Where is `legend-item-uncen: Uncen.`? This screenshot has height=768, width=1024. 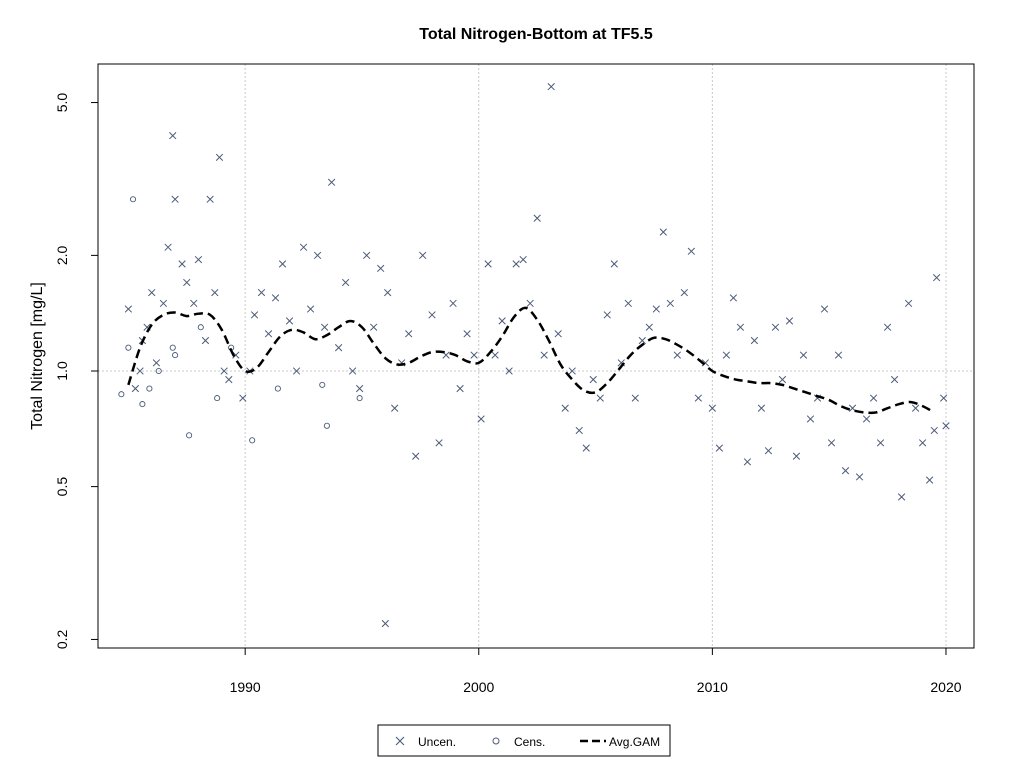
legend-item-uncen: Uncen. is located at coordinates (425, 742).